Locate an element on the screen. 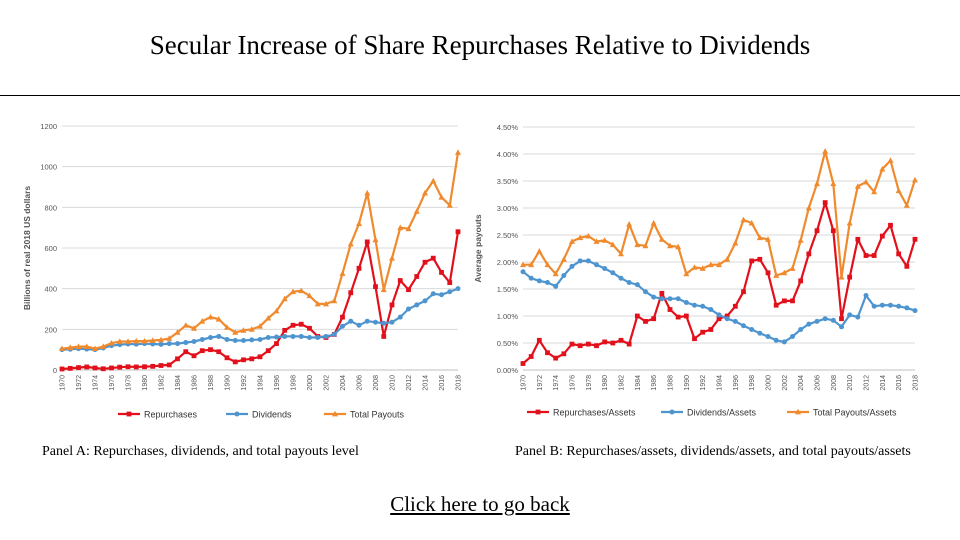  x-tick-label: 2014 is located at coordinates (426, 383).